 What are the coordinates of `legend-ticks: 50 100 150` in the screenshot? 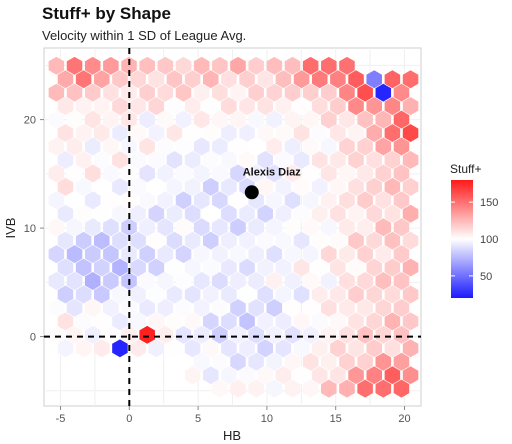 It's located at (474, 240).